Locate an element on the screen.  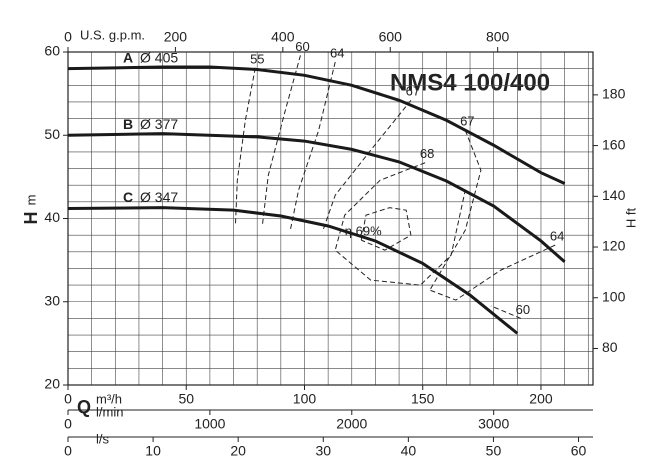
axis-label: l/min is located at coordinates (109, 411).